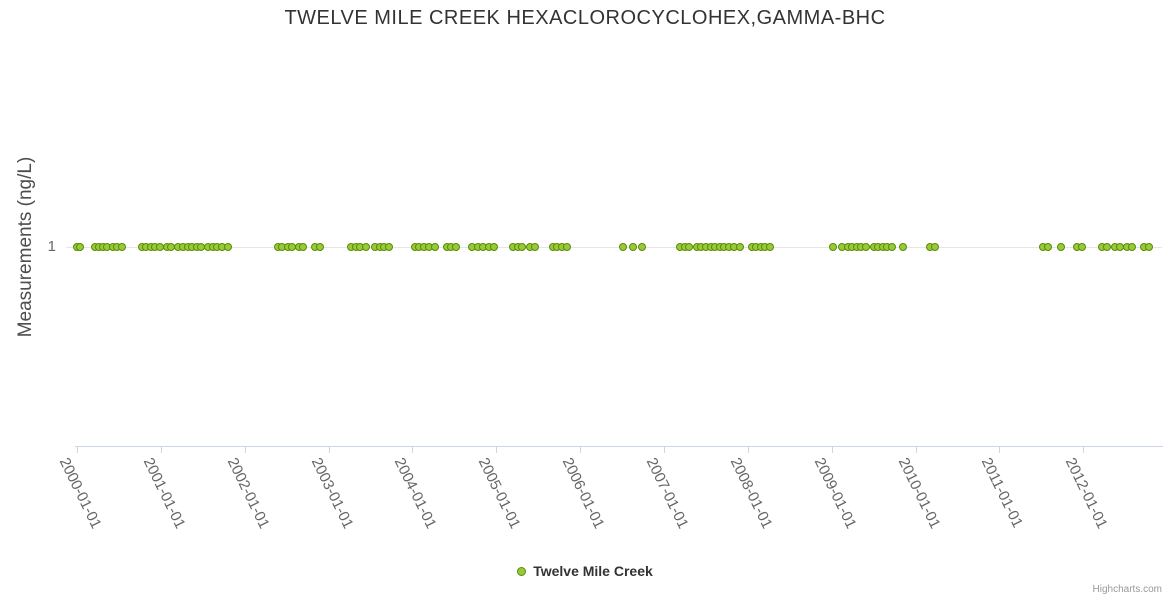 This screenshot has width=1170, height=600. What do you see at coordinates (164, 493) in the screenshot?
I see `x-axis-tick-label: 2001-01-01` at bounding box center [164, 493].